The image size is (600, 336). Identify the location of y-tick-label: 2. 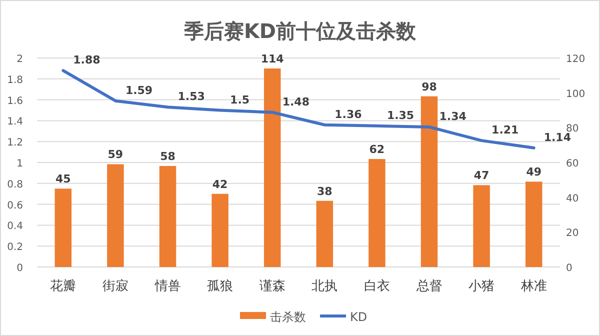
(19, 59).